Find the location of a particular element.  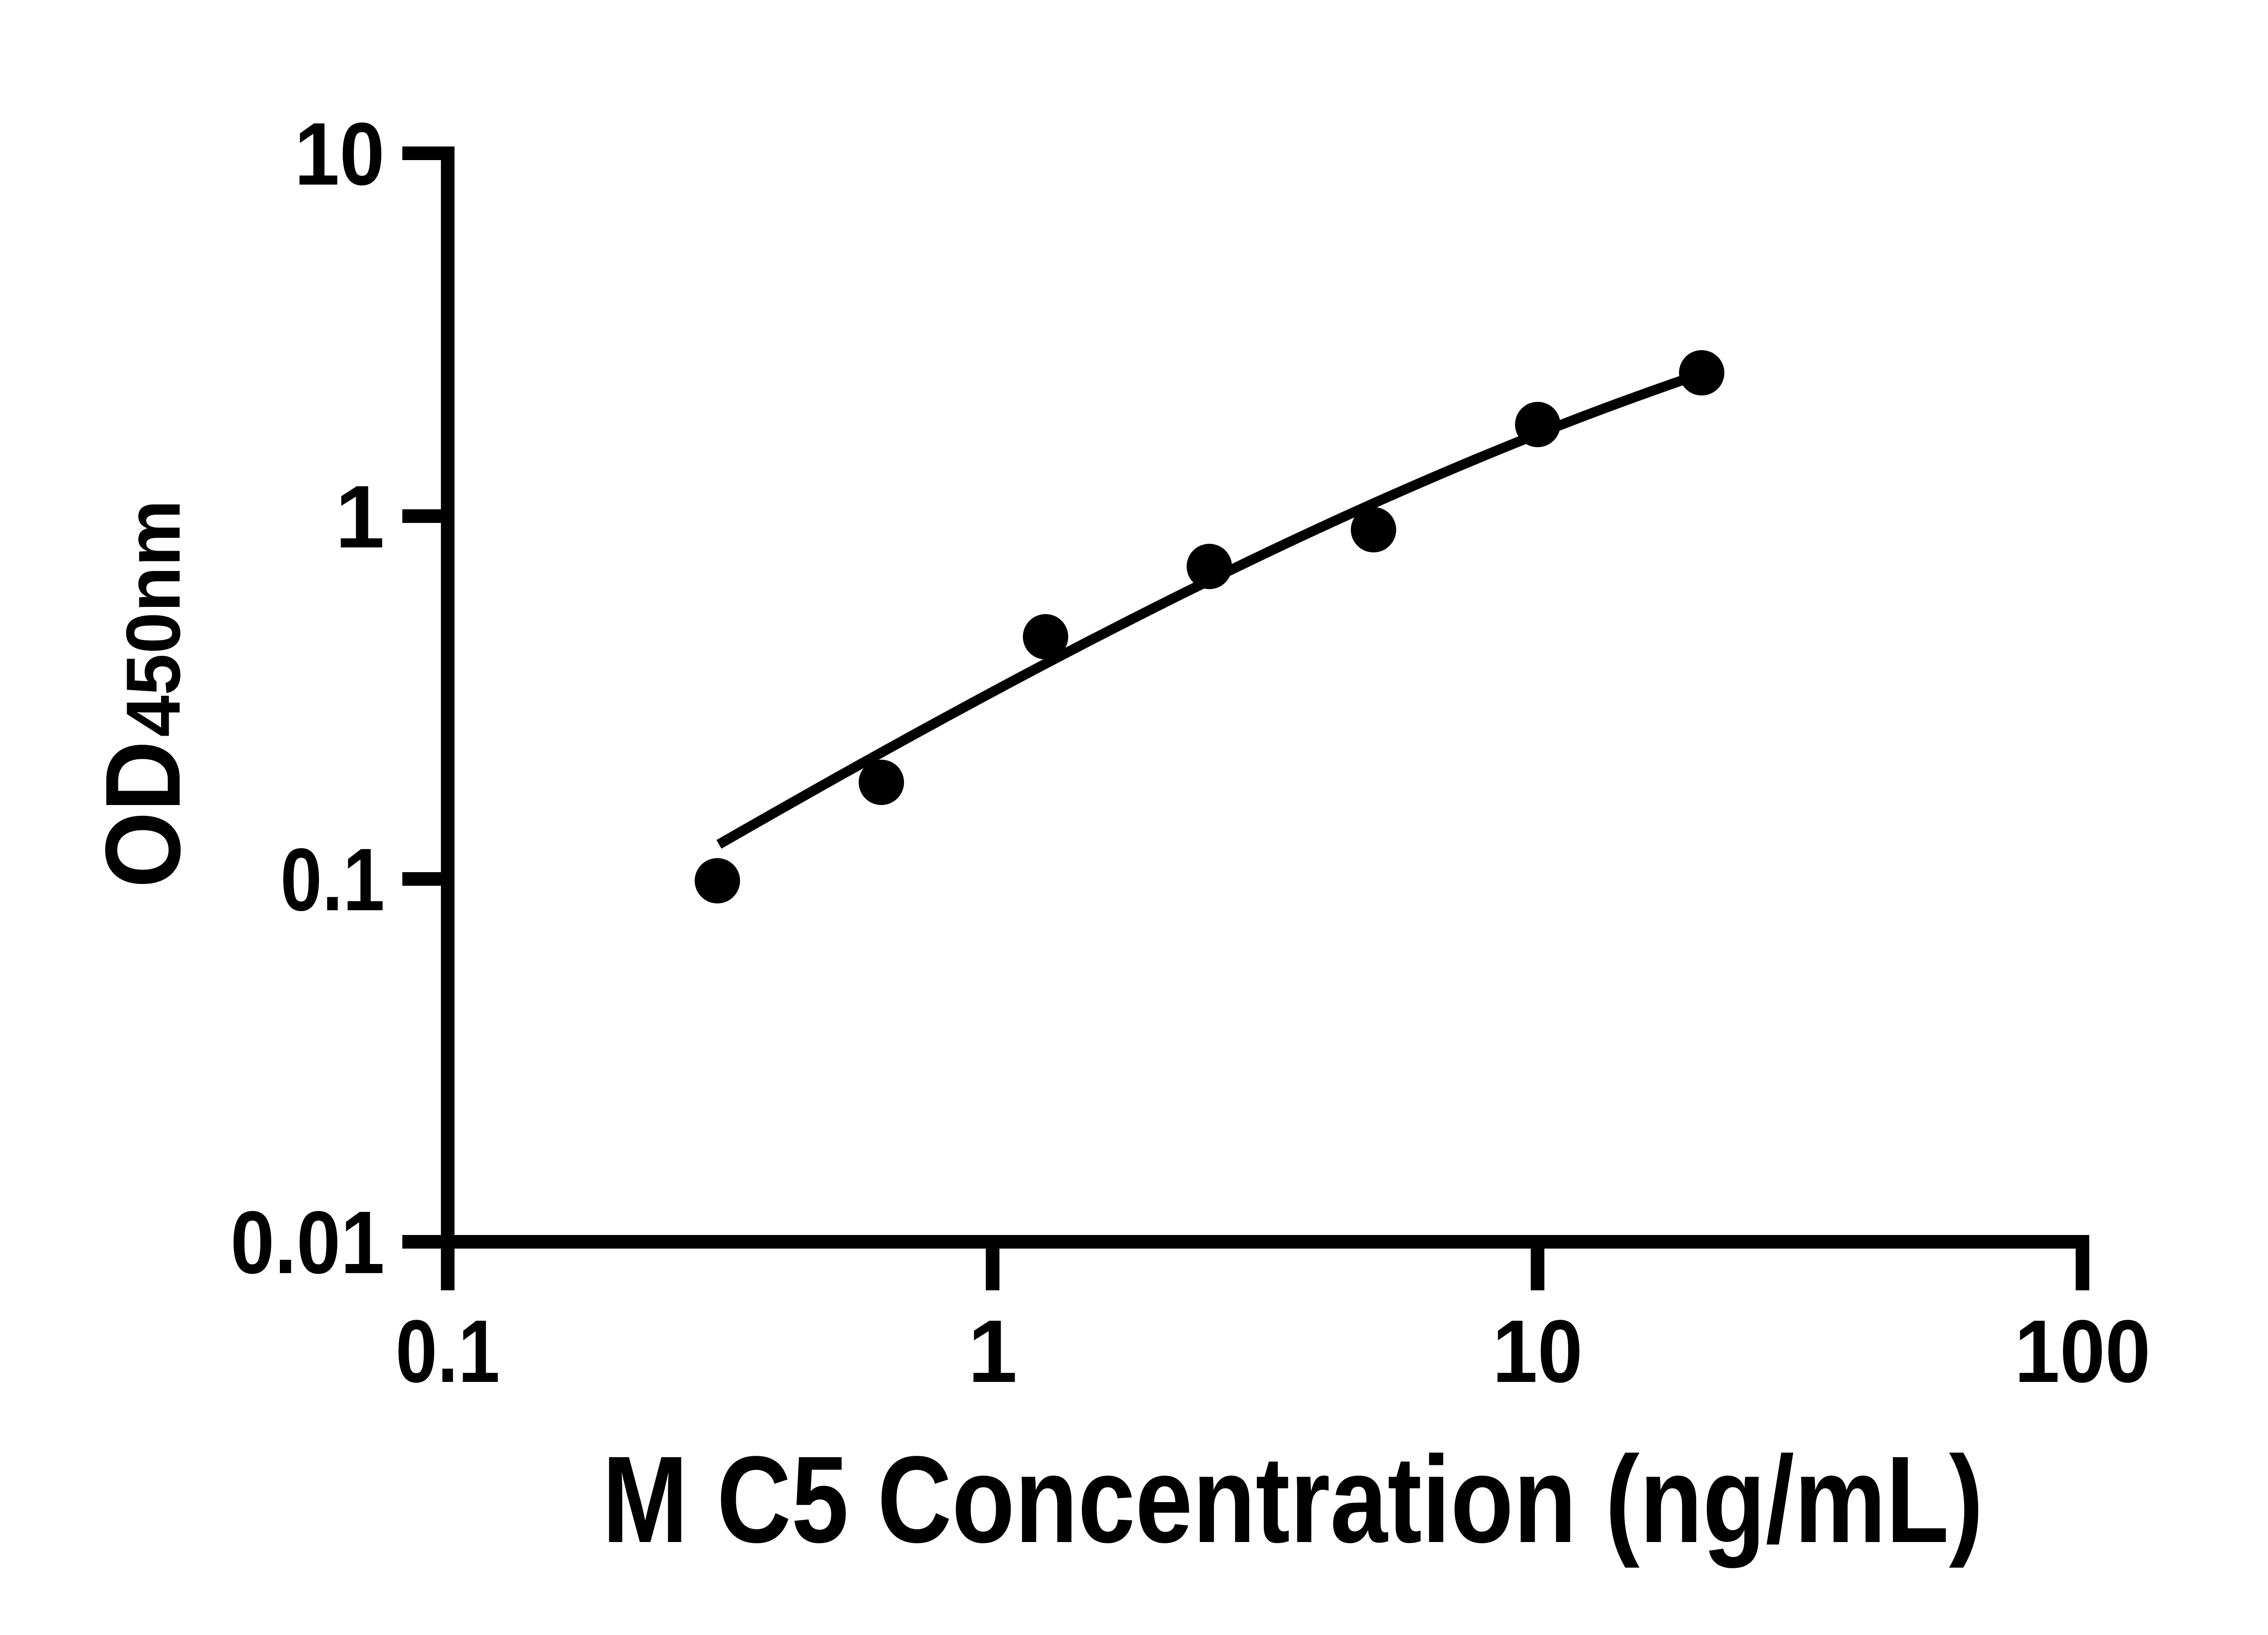

svg-text: OD is located at coordinates (143, 815).